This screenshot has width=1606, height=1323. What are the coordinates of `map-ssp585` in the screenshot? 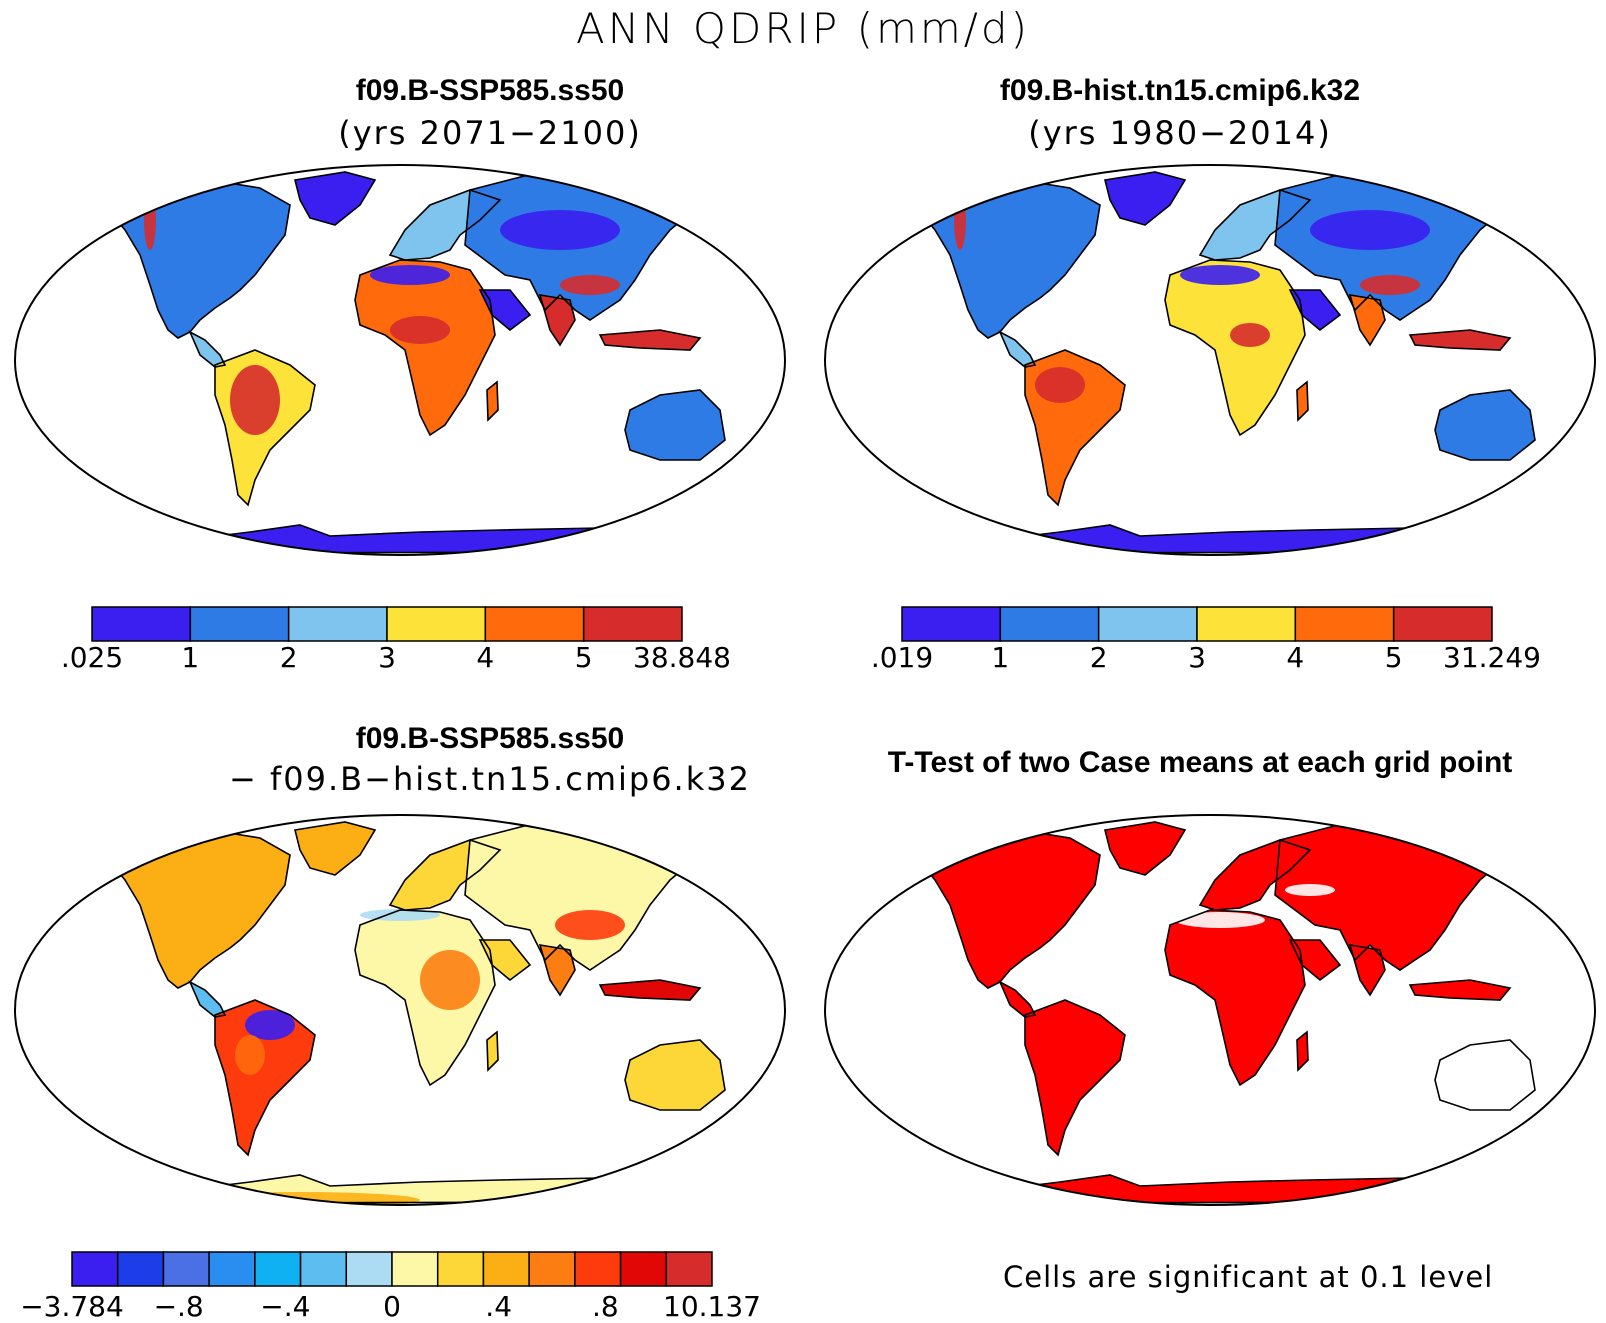 It's located at (400, 360).